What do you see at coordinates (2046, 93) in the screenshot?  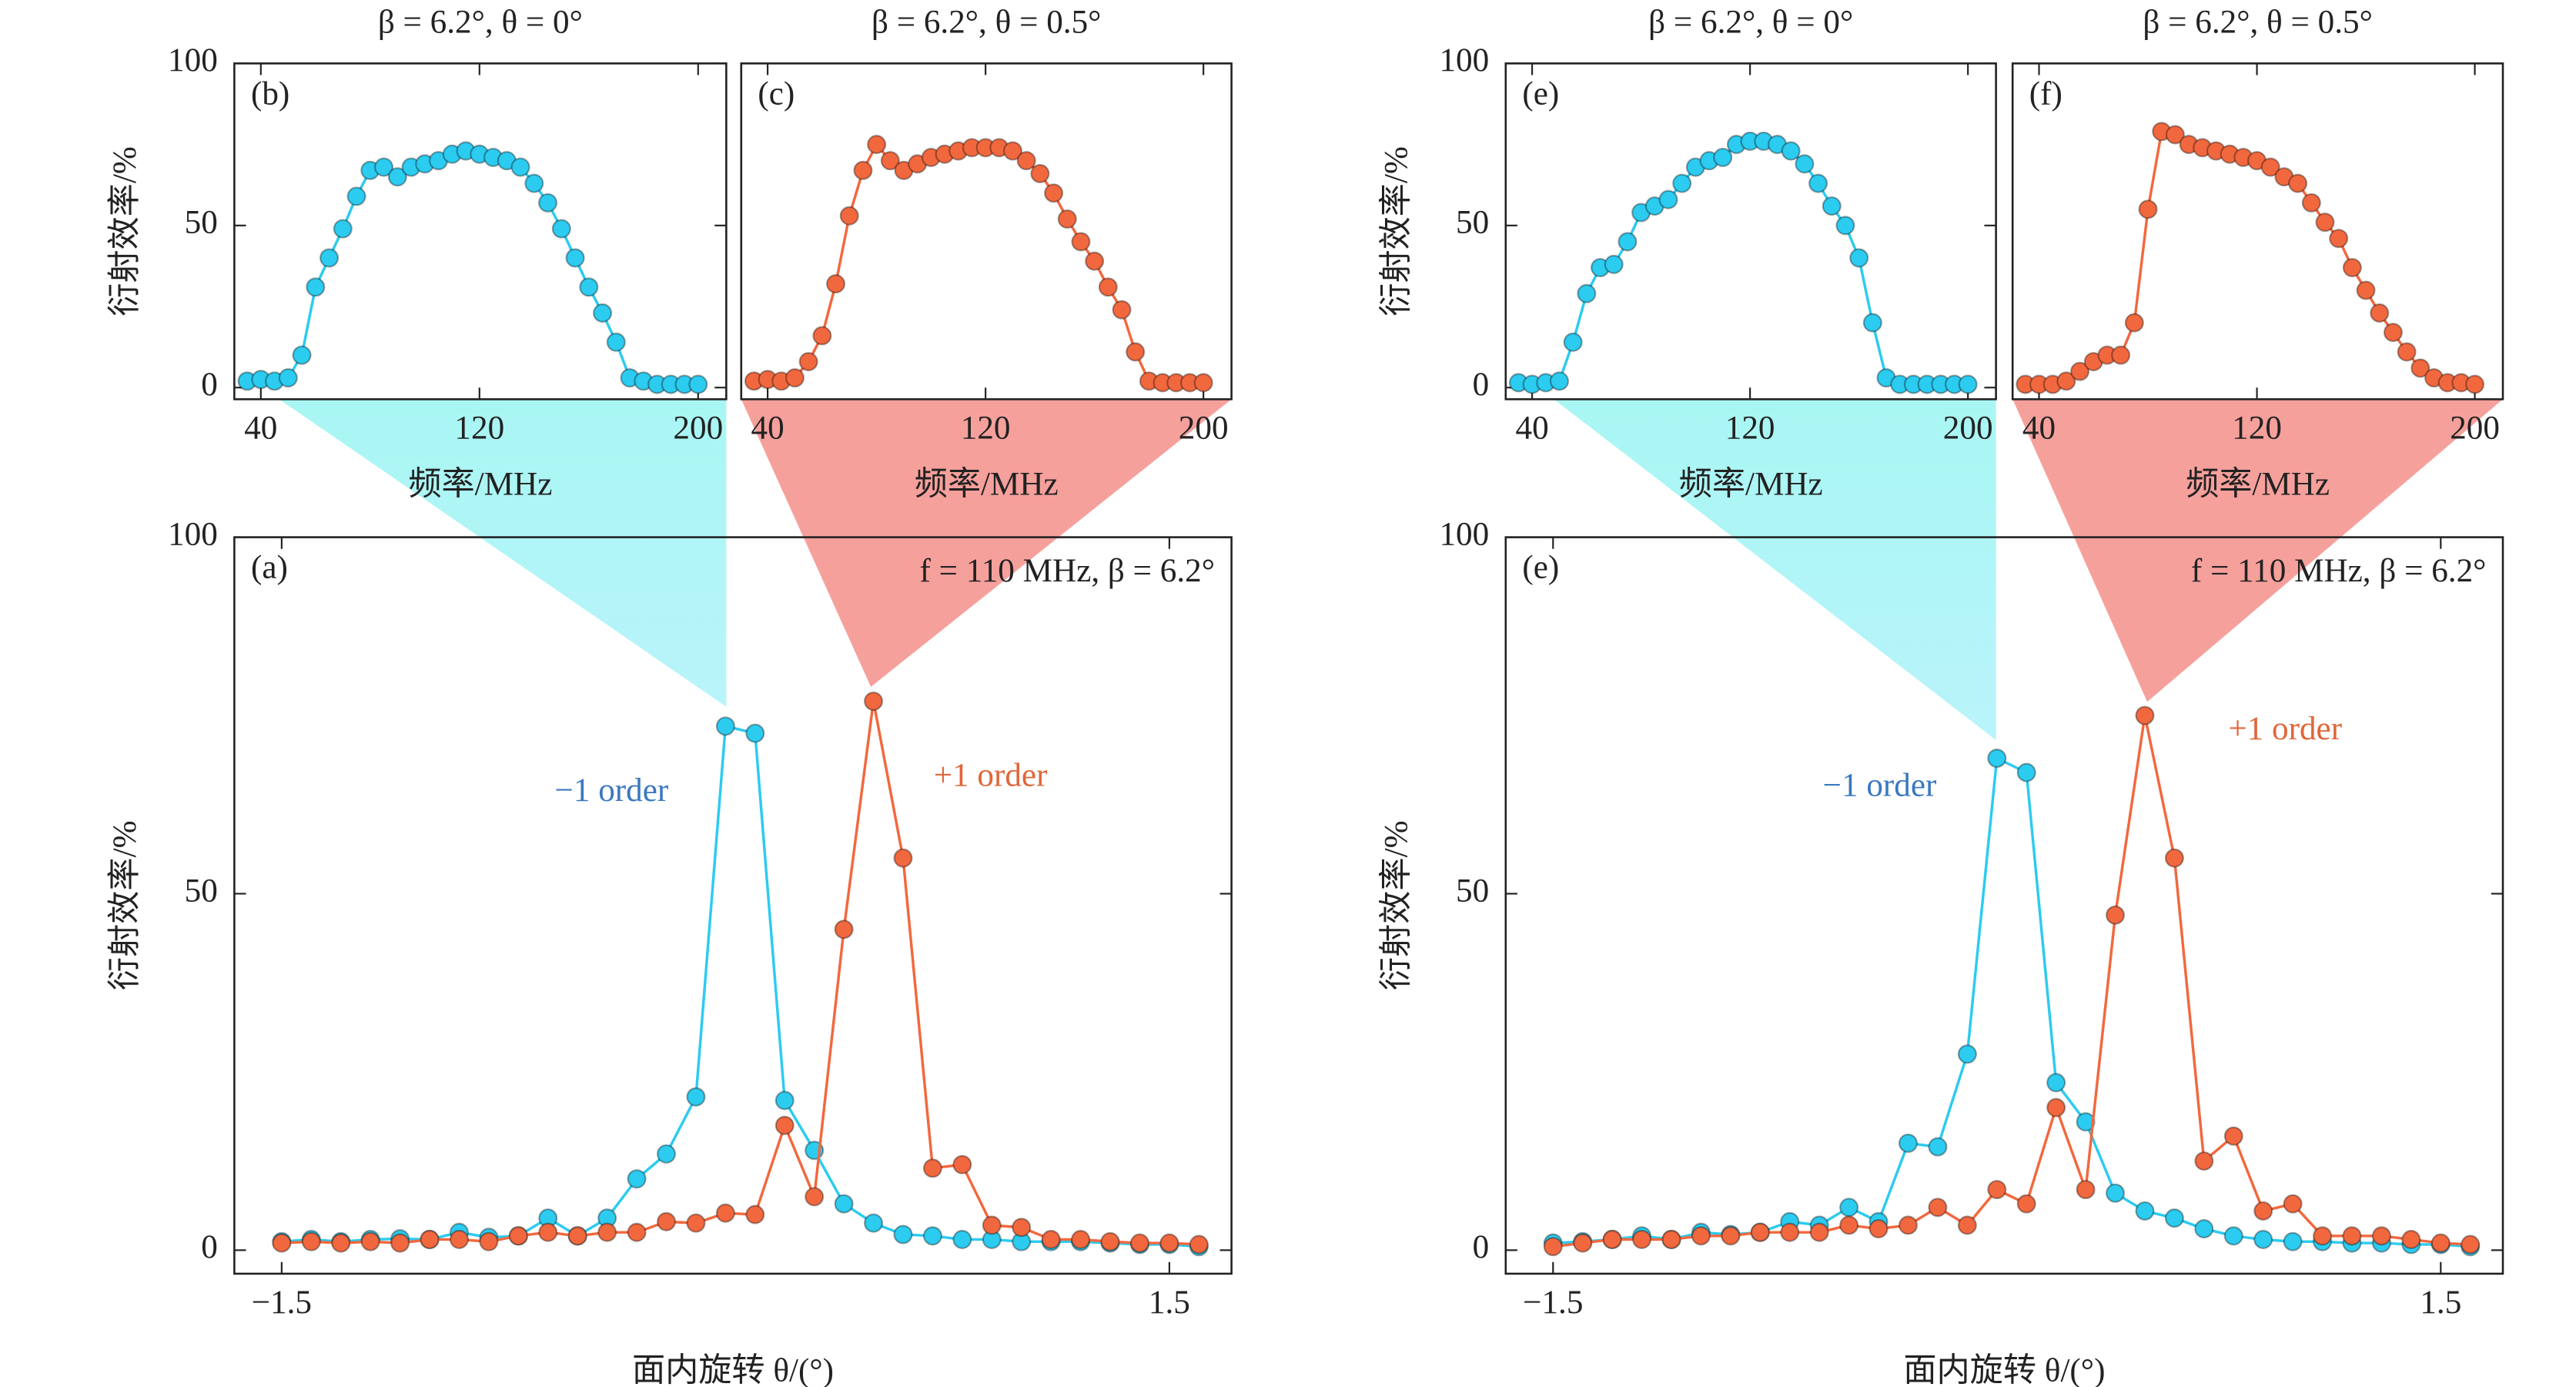 I see `panel-label: (f)` at bounding box center [2046, 93].